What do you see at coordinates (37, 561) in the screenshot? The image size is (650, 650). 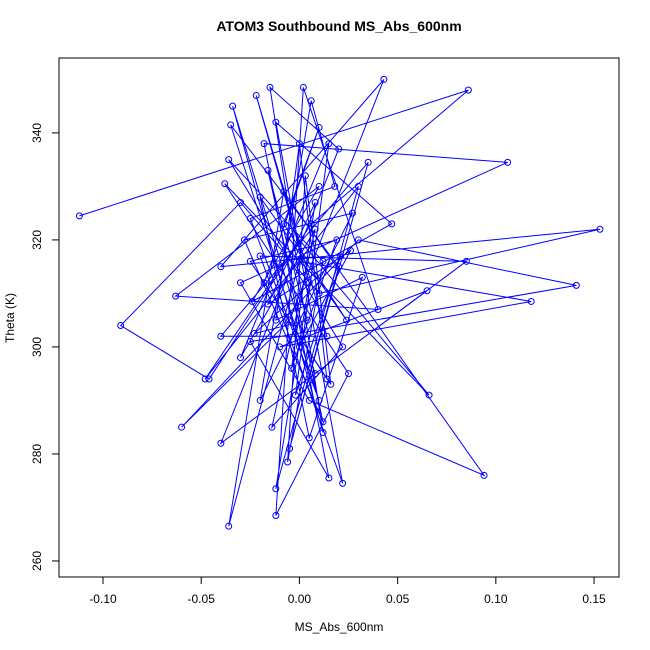 I see `y-tick-label: 260` at bounding box center [37, 561].